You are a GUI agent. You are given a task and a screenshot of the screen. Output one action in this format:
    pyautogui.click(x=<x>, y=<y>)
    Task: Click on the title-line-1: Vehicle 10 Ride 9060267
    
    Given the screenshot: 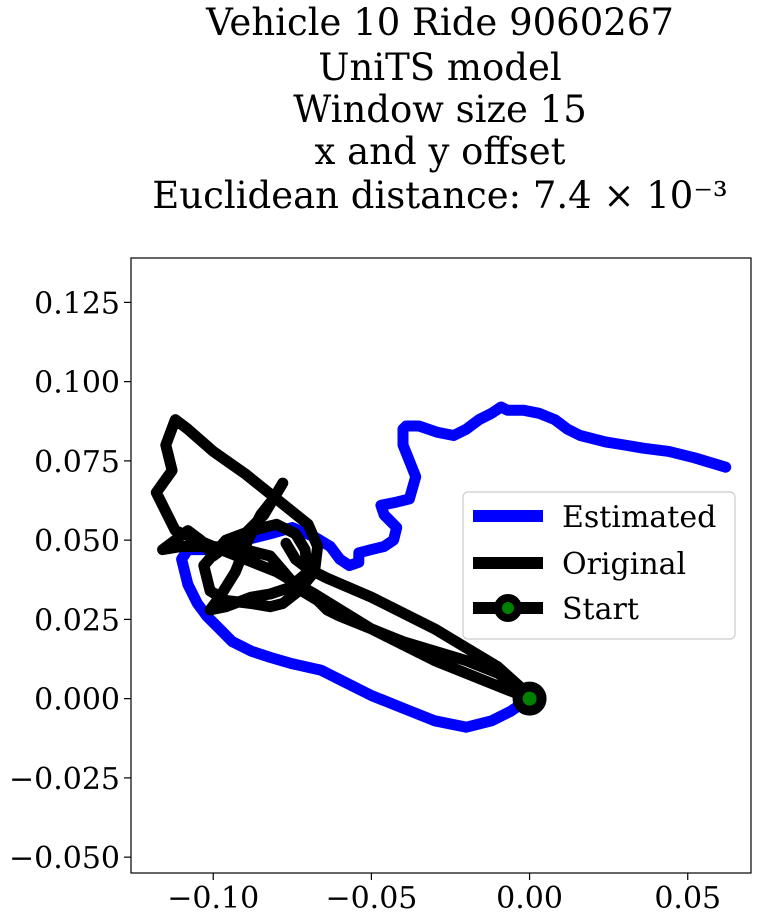 What is the action you would take?
    pyautogui.click(x=439, y=22)
    